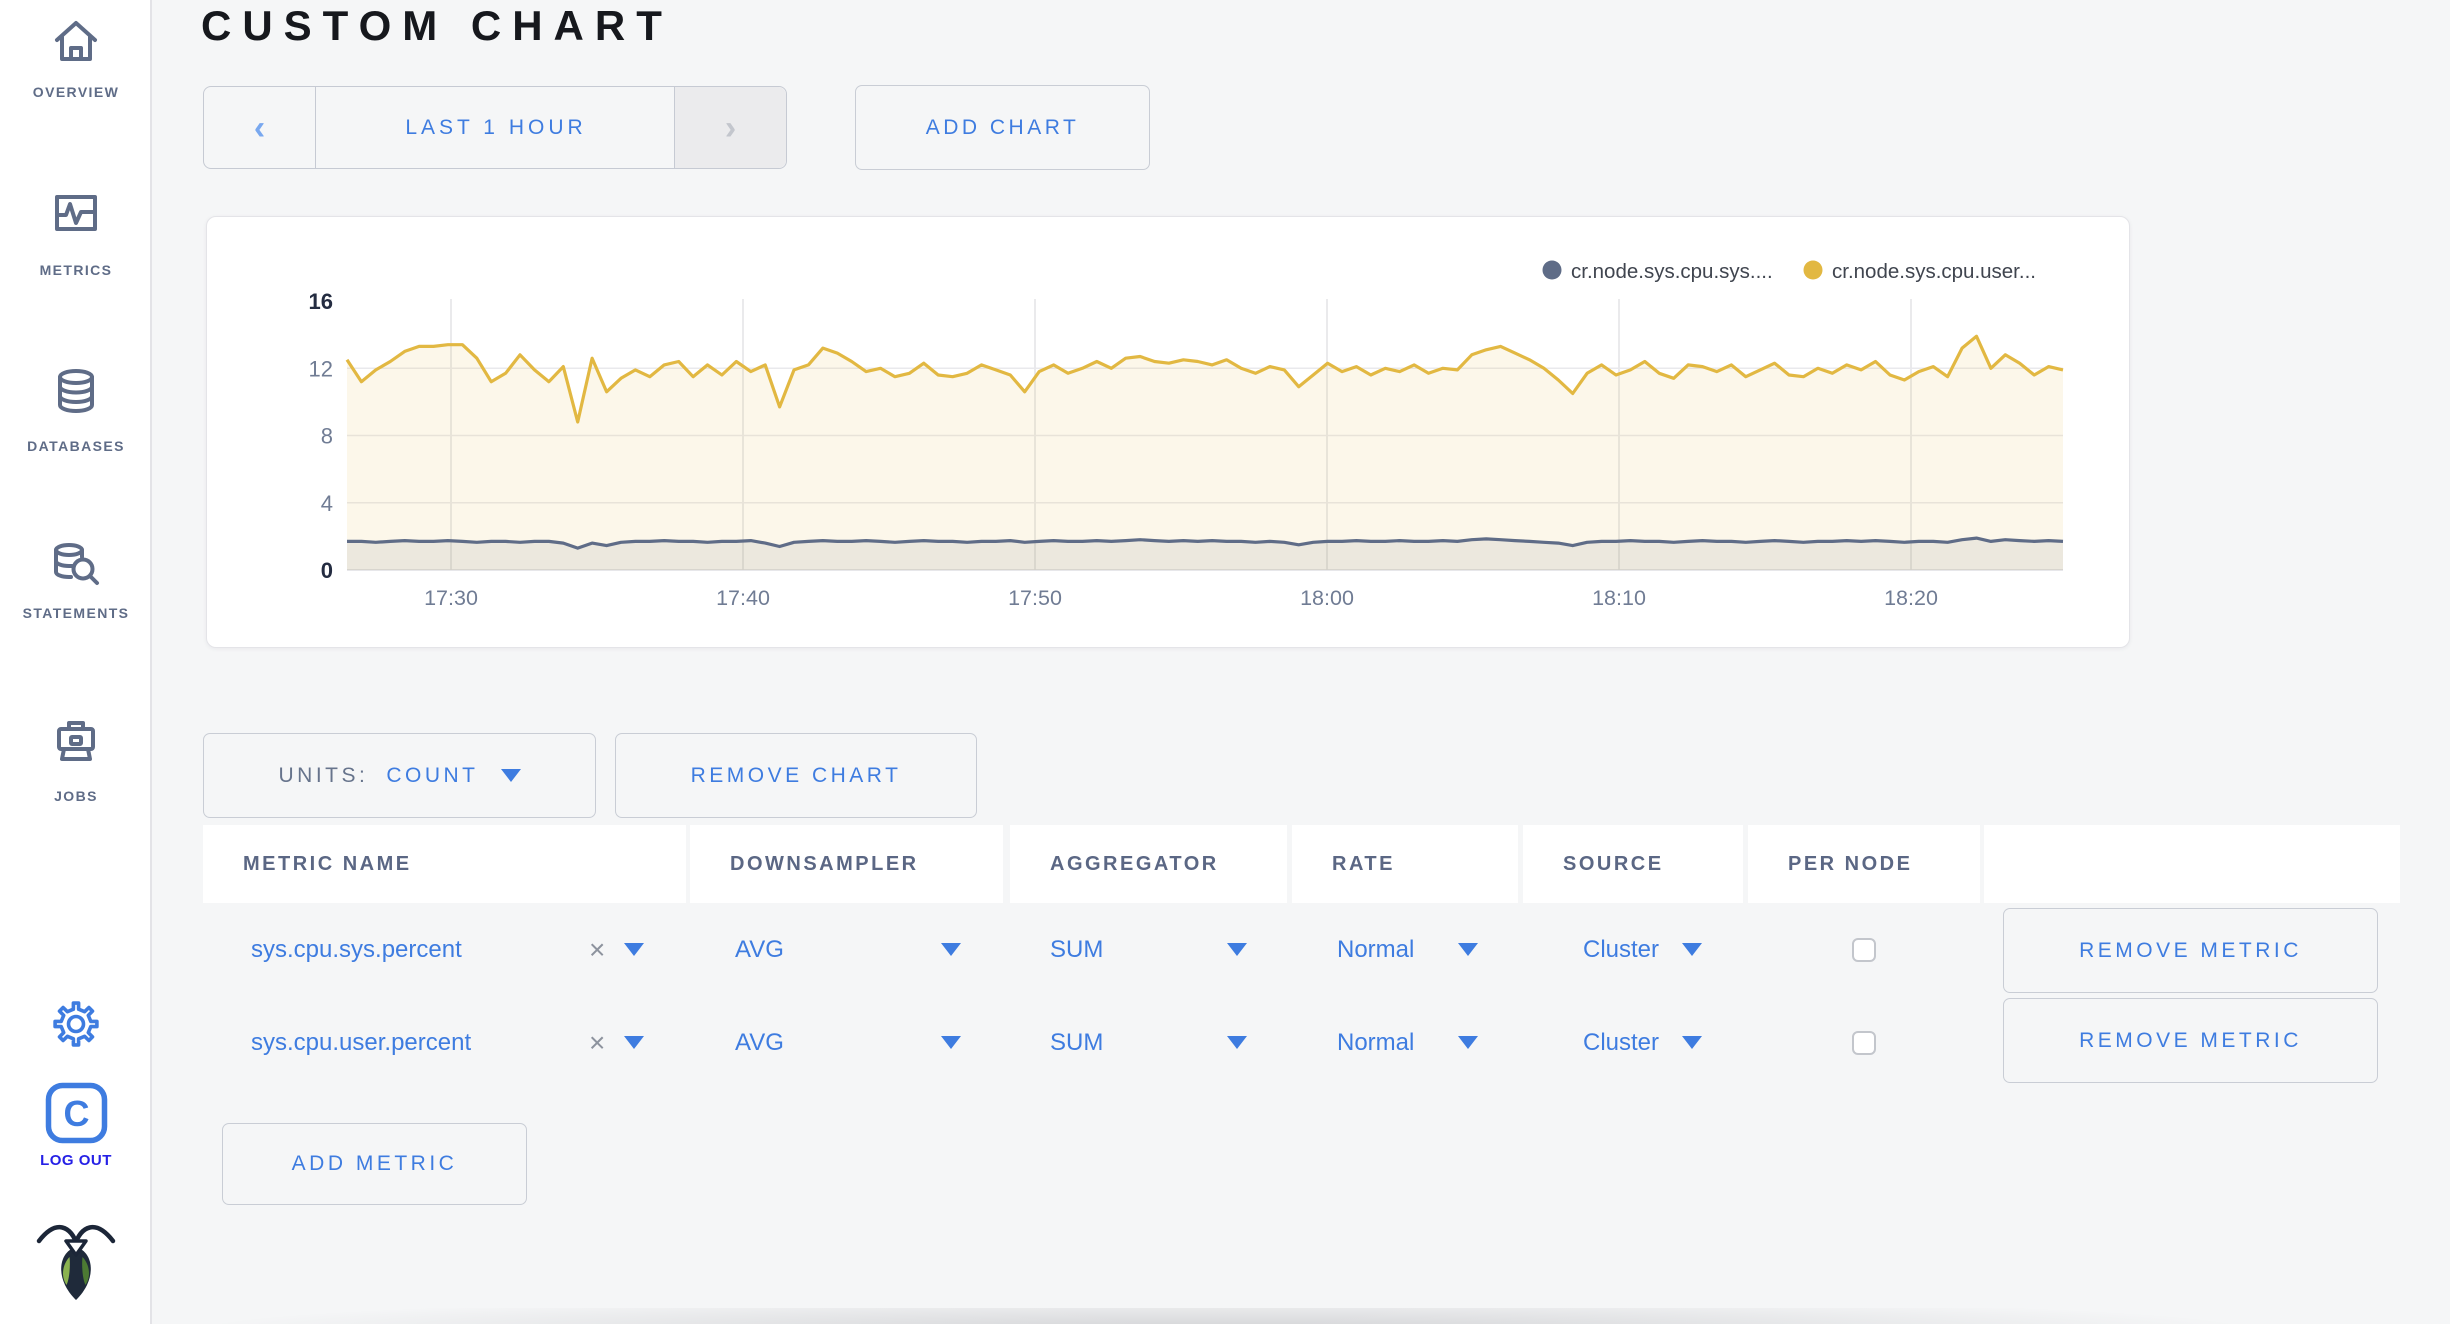  Describe the element at coordinates (76, 566) in the screenshot. I see `database-search-icon` at that location.